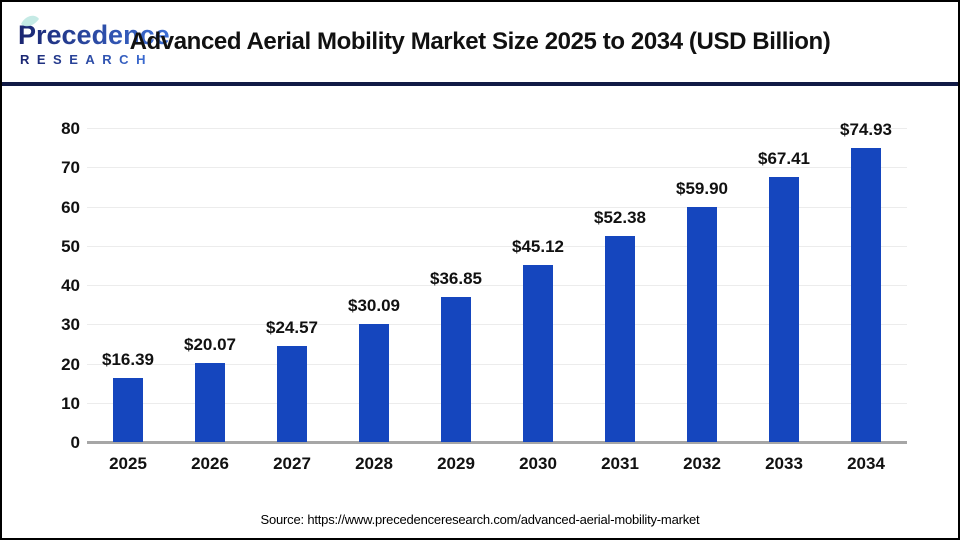  What do you see at coordinates (497, 442) in the screenshot?
I see `x-axis-line` at bounding box center [497, 442].